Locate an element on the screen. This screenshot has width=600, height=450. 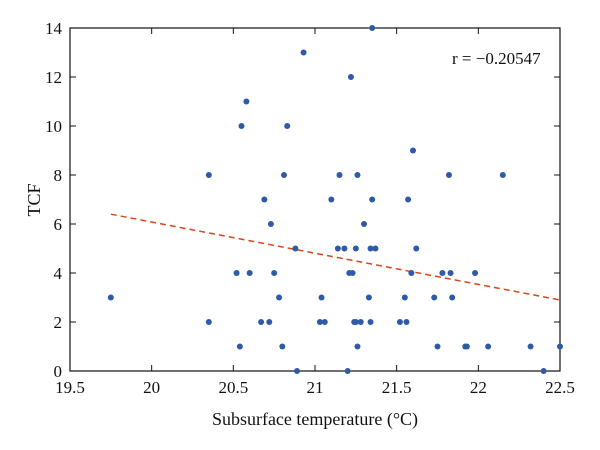
x-tick-label: 19.5 is located at coordinates (70, 387).